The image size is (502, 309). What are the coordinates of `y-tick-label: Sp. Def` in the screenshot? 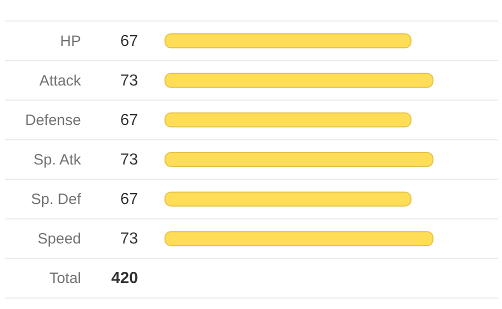 It's located at (56, 199).